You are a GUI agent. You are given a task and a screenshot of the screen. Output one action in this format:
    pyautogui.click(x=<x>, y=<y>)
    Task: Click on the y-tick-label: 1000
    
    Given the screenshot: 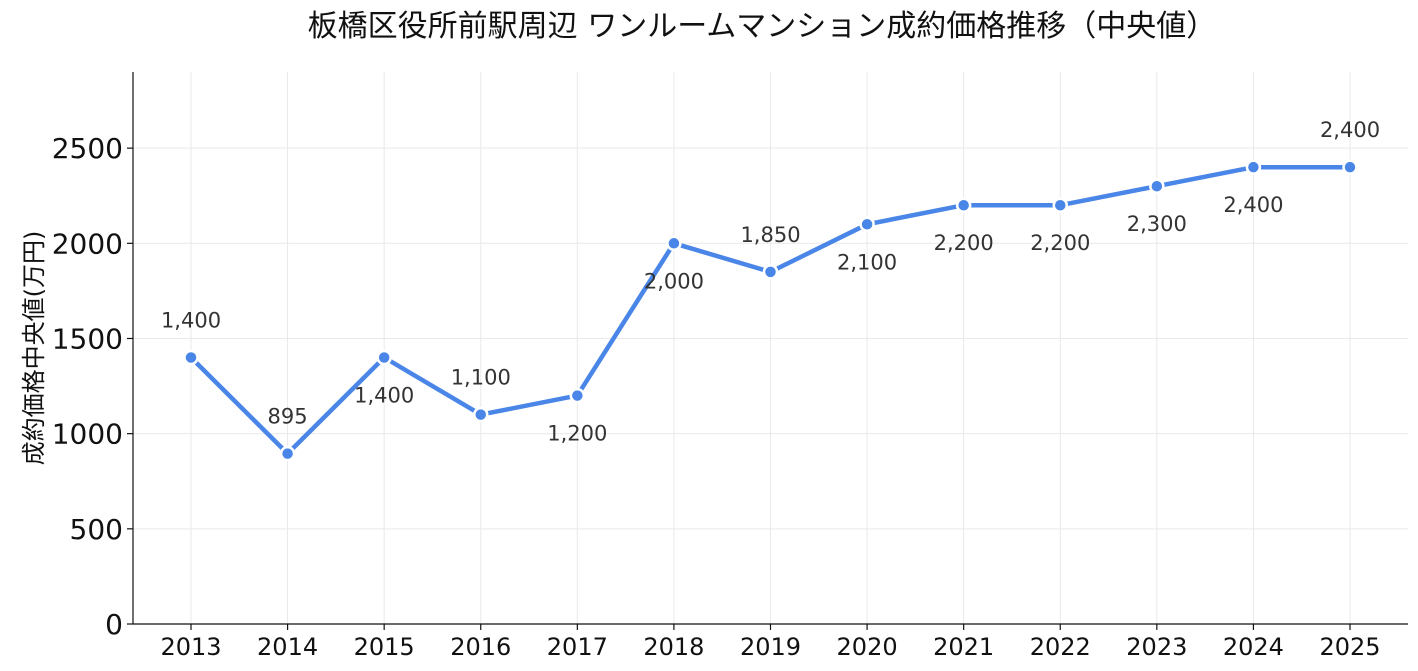 What is the action you would take?
    pyautogui.click(x=87, y=434)
    